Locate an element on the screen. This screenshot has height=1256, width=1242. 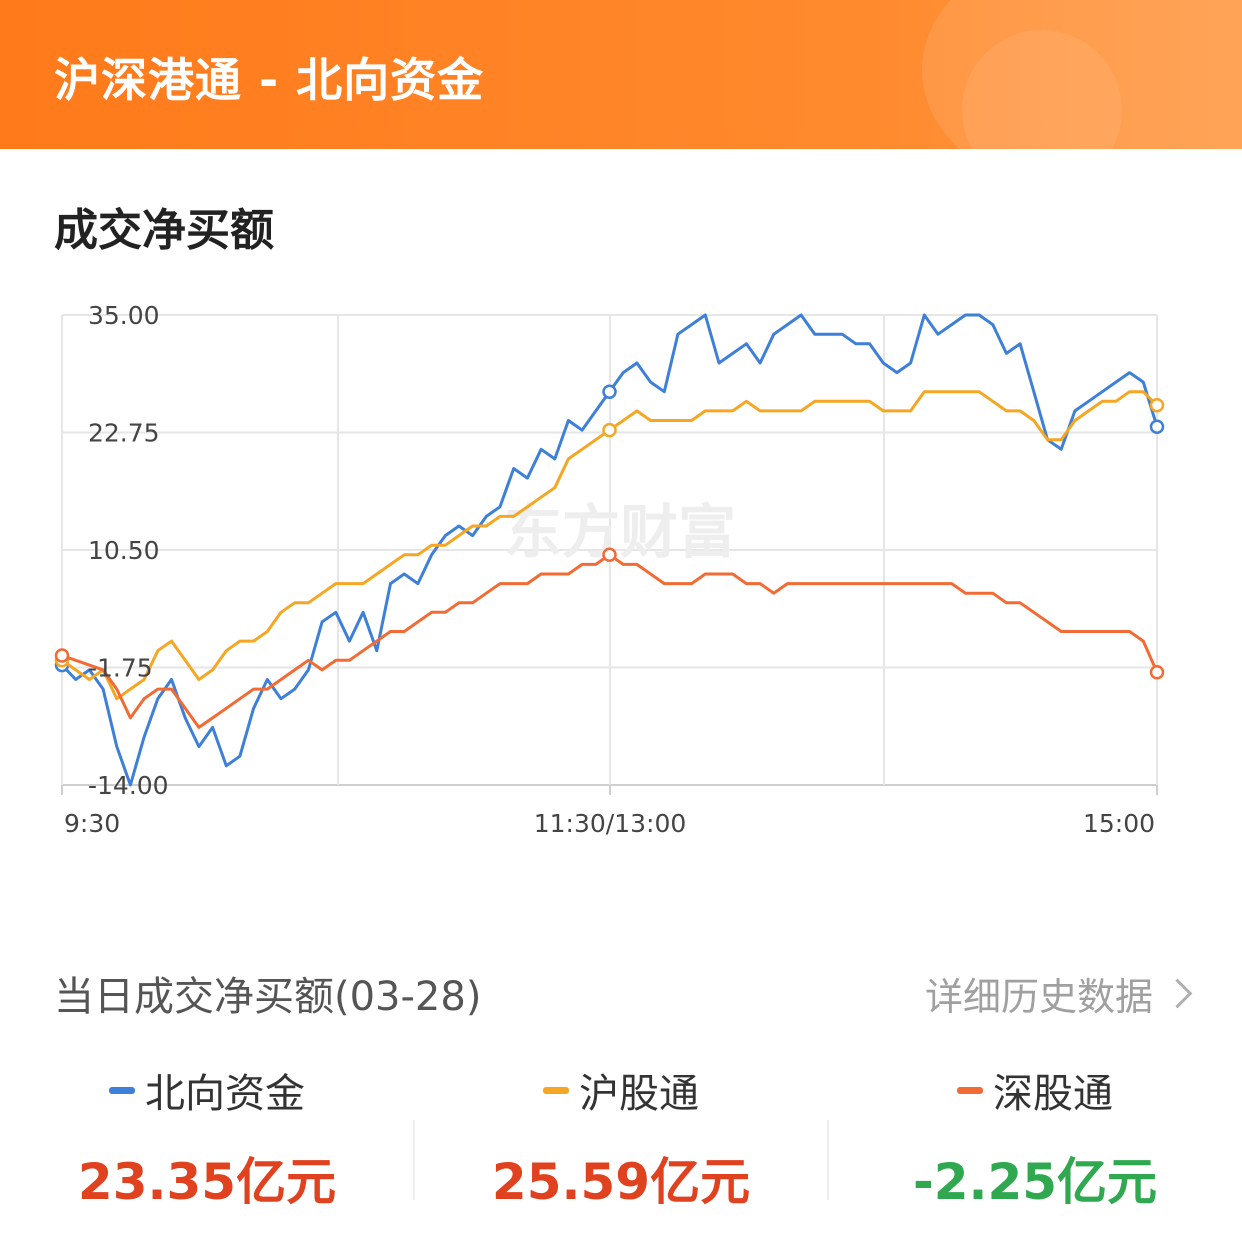
x-tick-label: 9:30 is located at coordinates (92, 823).